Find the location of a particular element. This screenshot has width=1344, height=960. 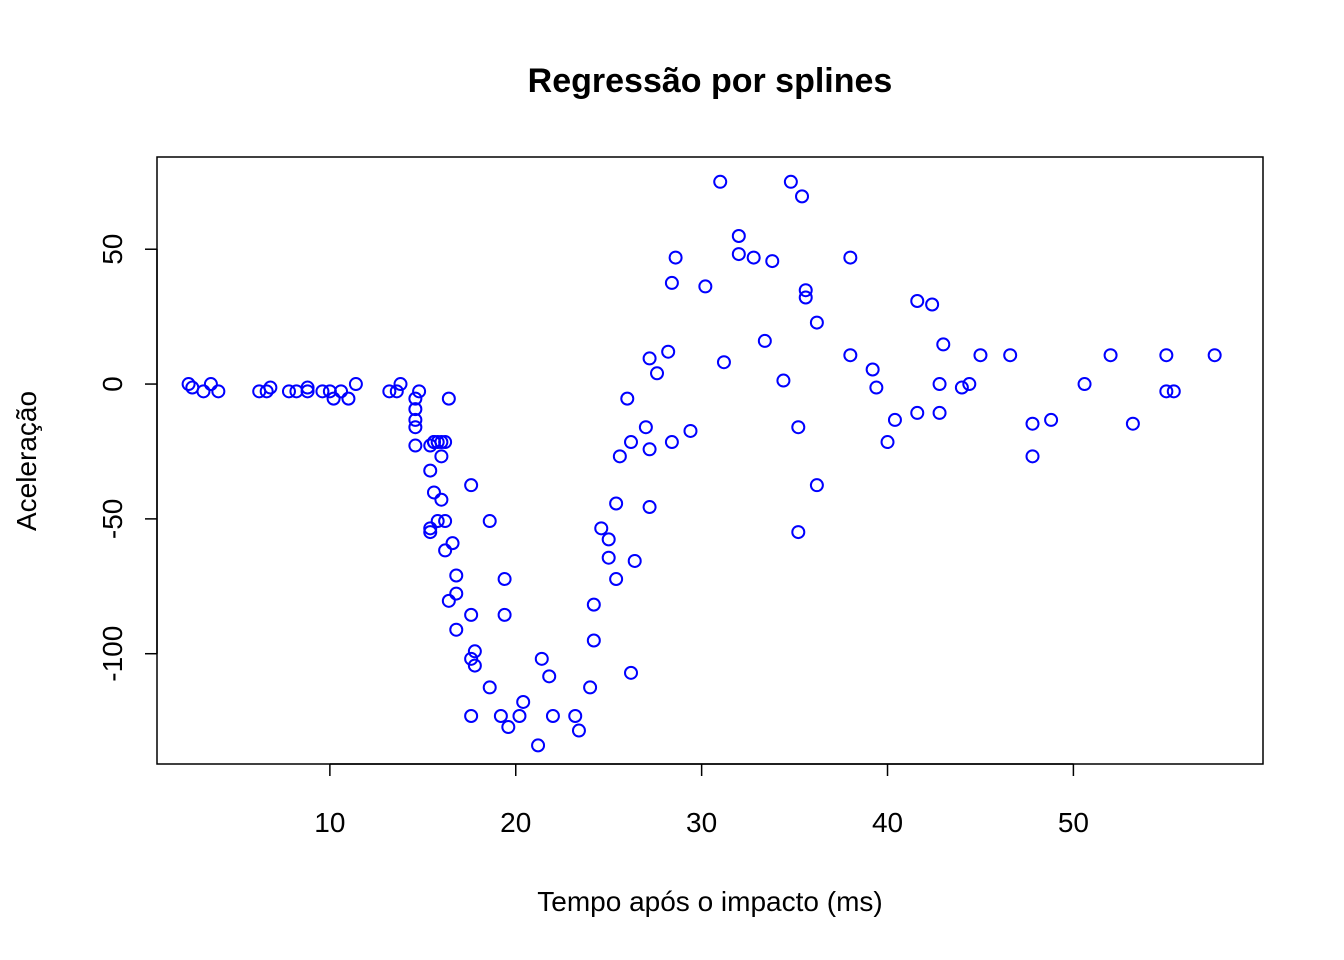

chart-title: Regressão por splines is located at coordinates (710, 81).